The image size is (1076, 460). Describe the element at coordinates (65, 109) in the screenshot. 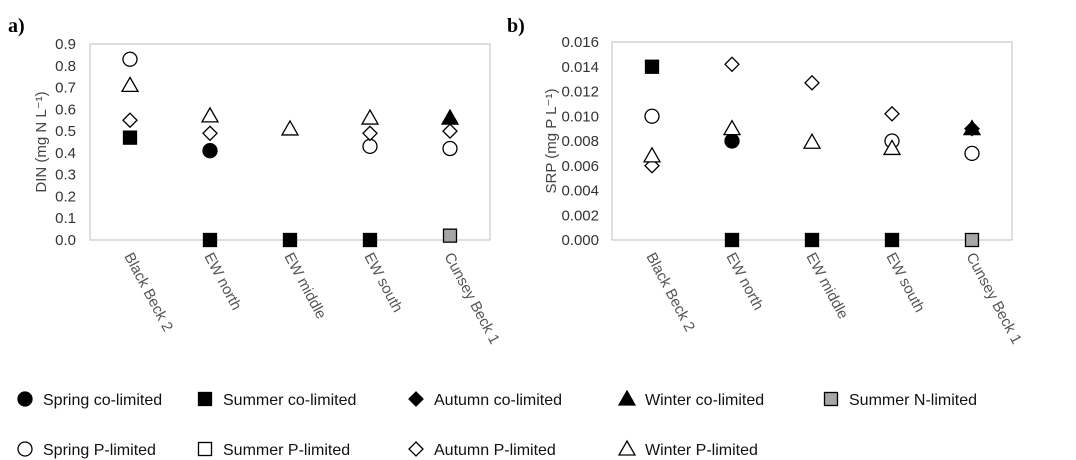

I see `y-tick-label: 0.6` at that location.